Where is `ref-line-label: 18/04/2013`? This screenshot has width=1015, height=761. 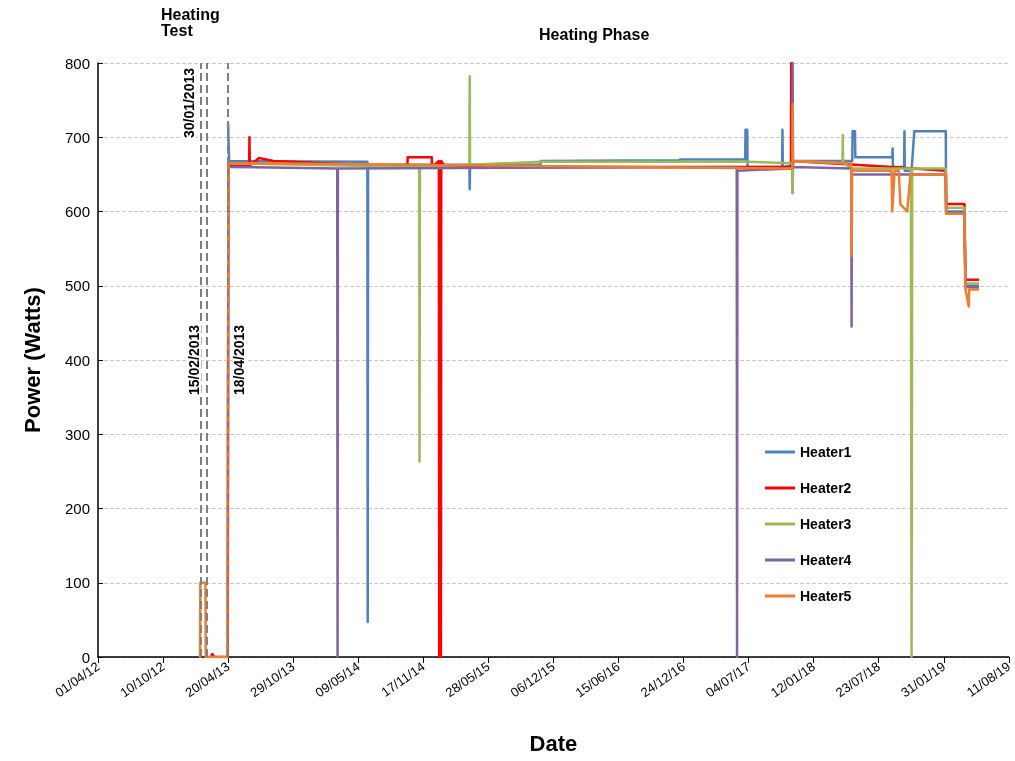
ref-line-label: 18/04/2013 is located at coordinates (239, 360).